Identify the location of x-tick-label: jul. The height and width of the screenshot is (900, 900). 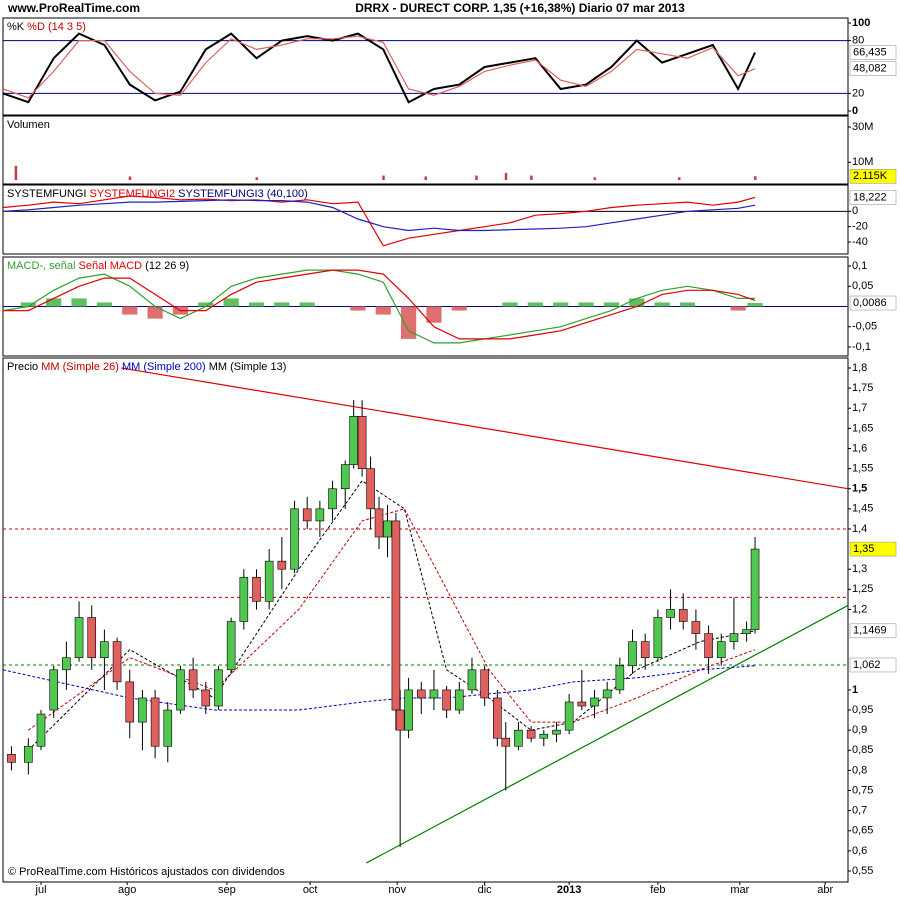
(41, 890).